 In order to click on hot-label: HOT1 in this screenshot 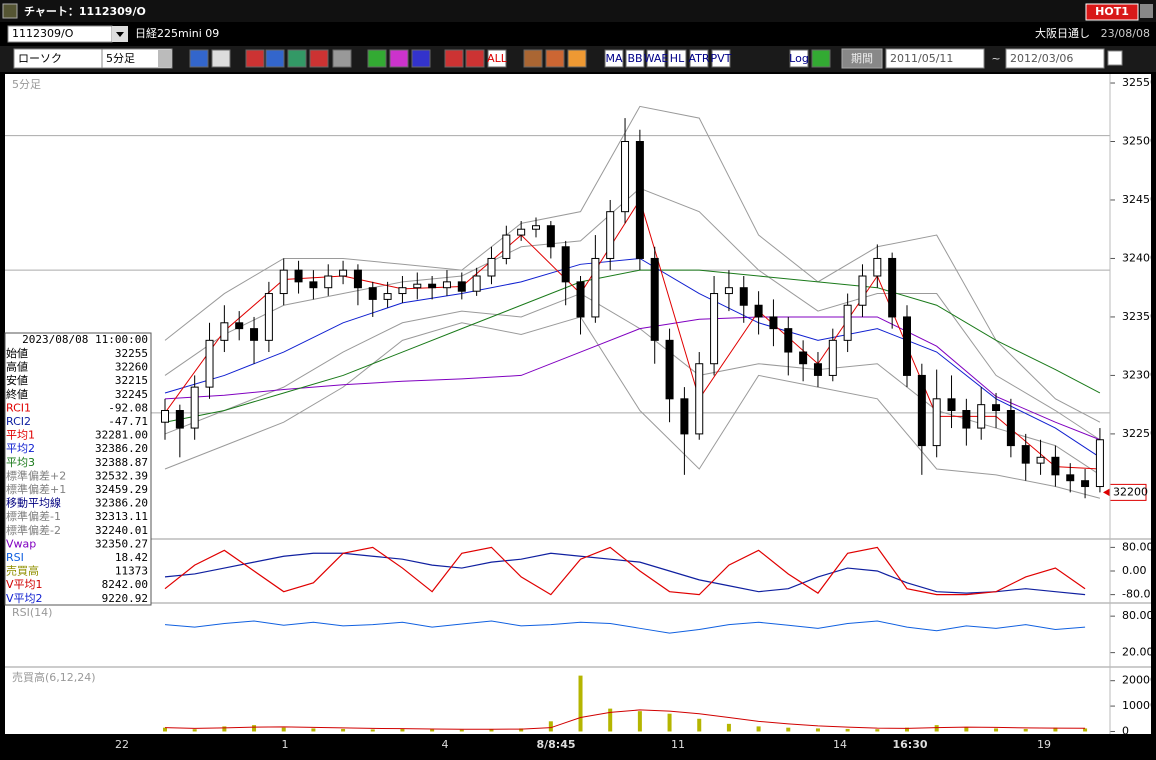, I will do `click(1112, 11)`.